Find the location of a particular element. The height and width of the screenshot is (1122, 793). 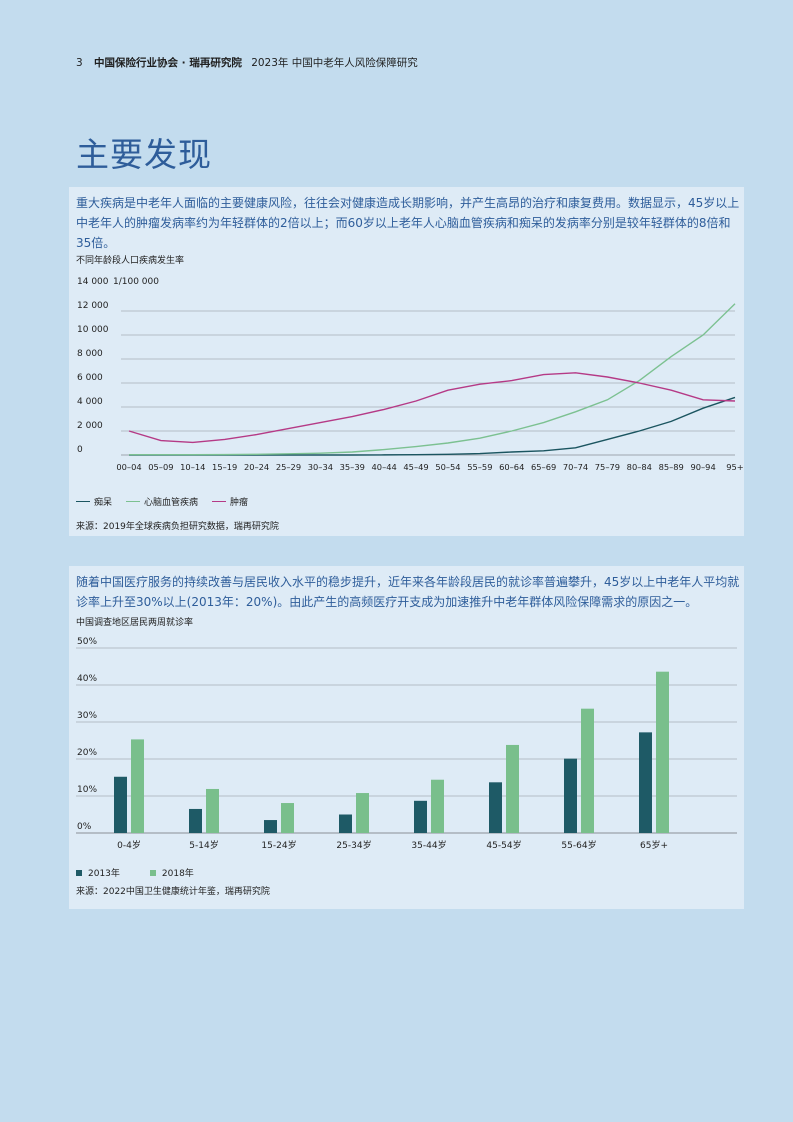

x-tick-label: 40–44 is located at coordinates (384, 467).